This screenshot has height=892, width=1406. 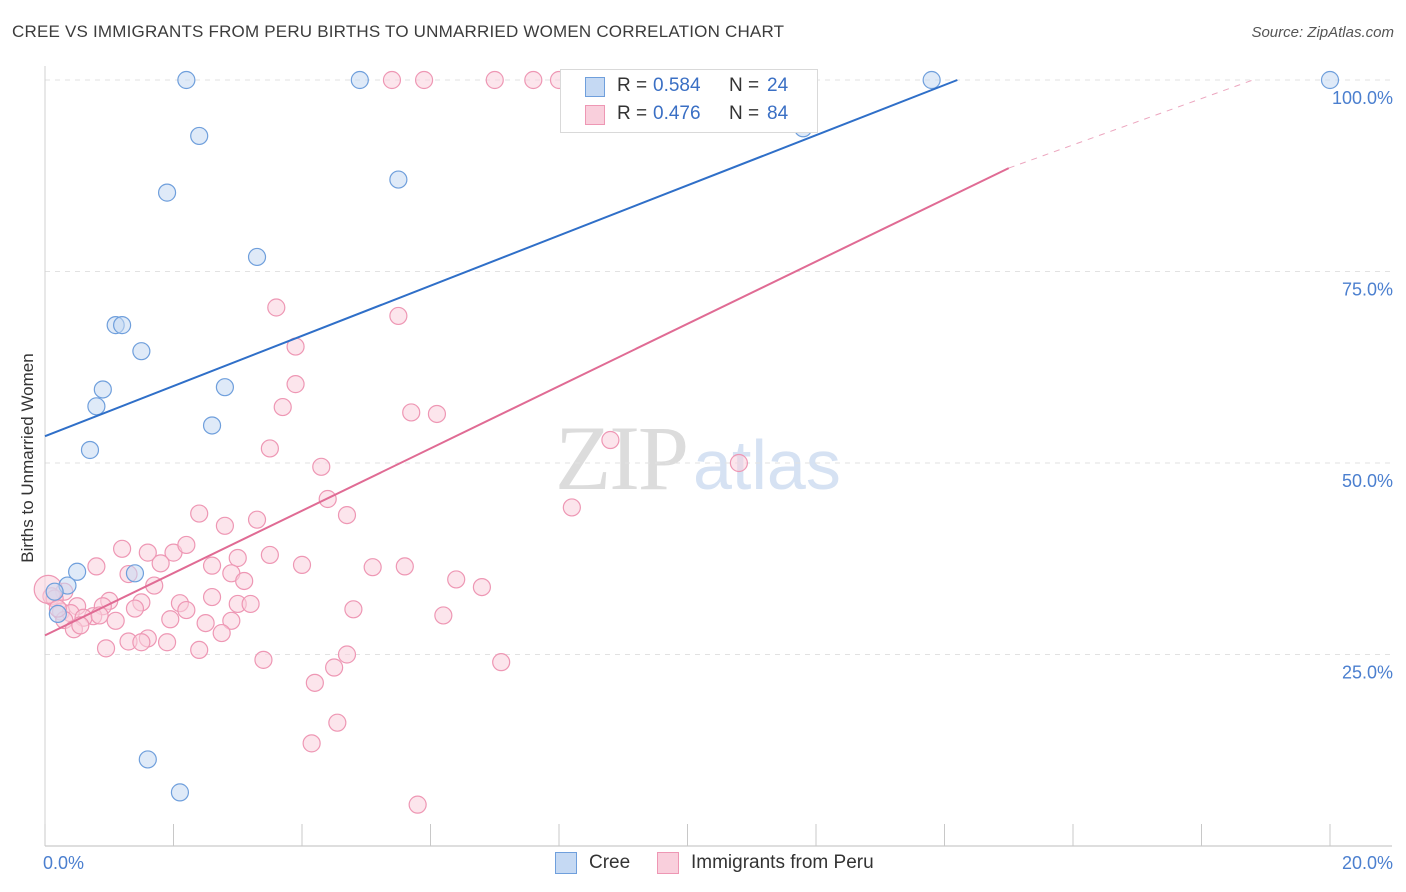 What do you see at coordinates (668, 863) in the screenshot?
I see `legend-peru-swatch` at bounding box center [668, 863].